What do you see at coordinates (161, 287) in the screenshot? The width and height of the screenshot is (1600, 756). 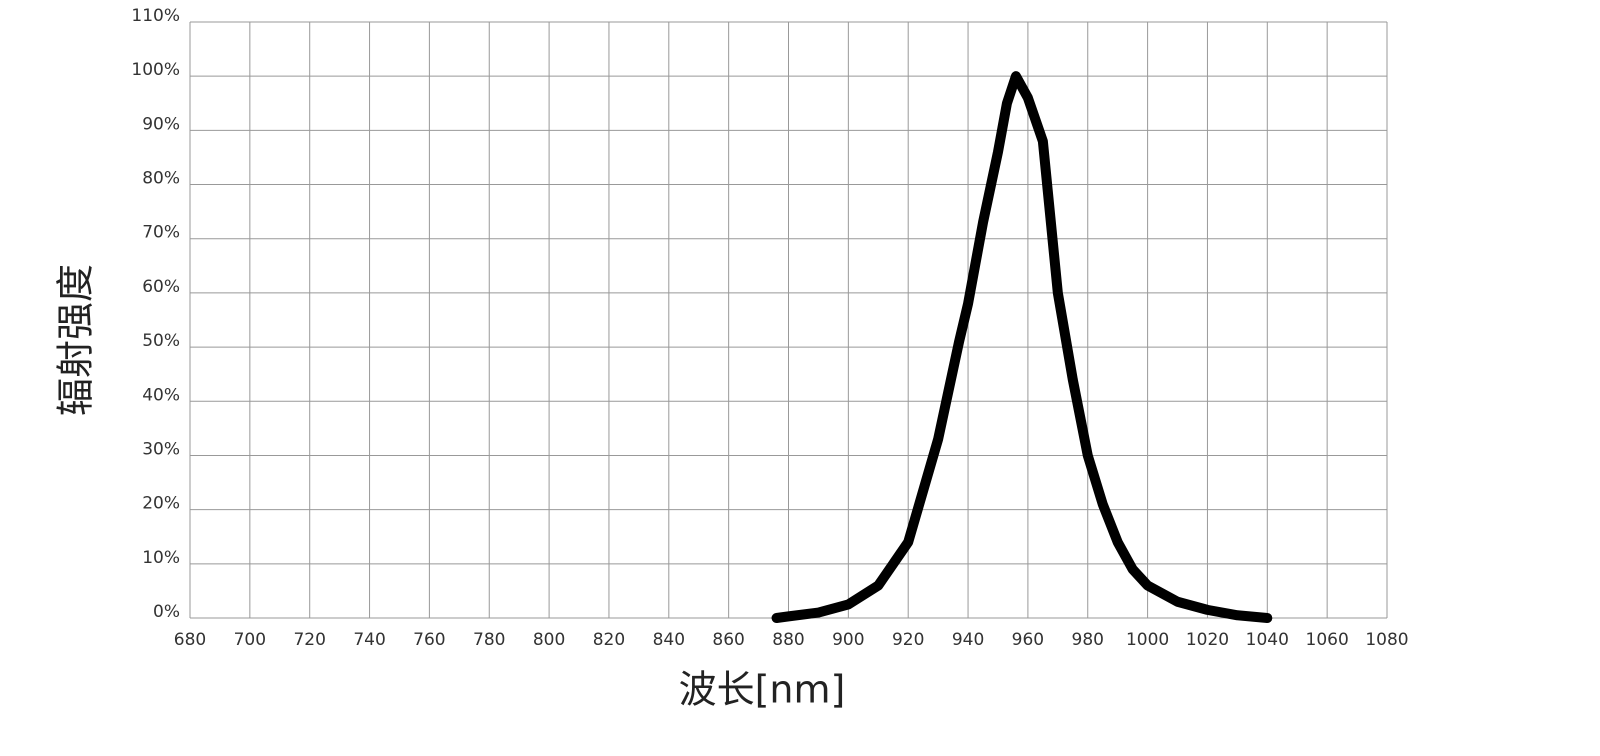 I see `y-tick-label: 60%` at bounding box center [161, 287].